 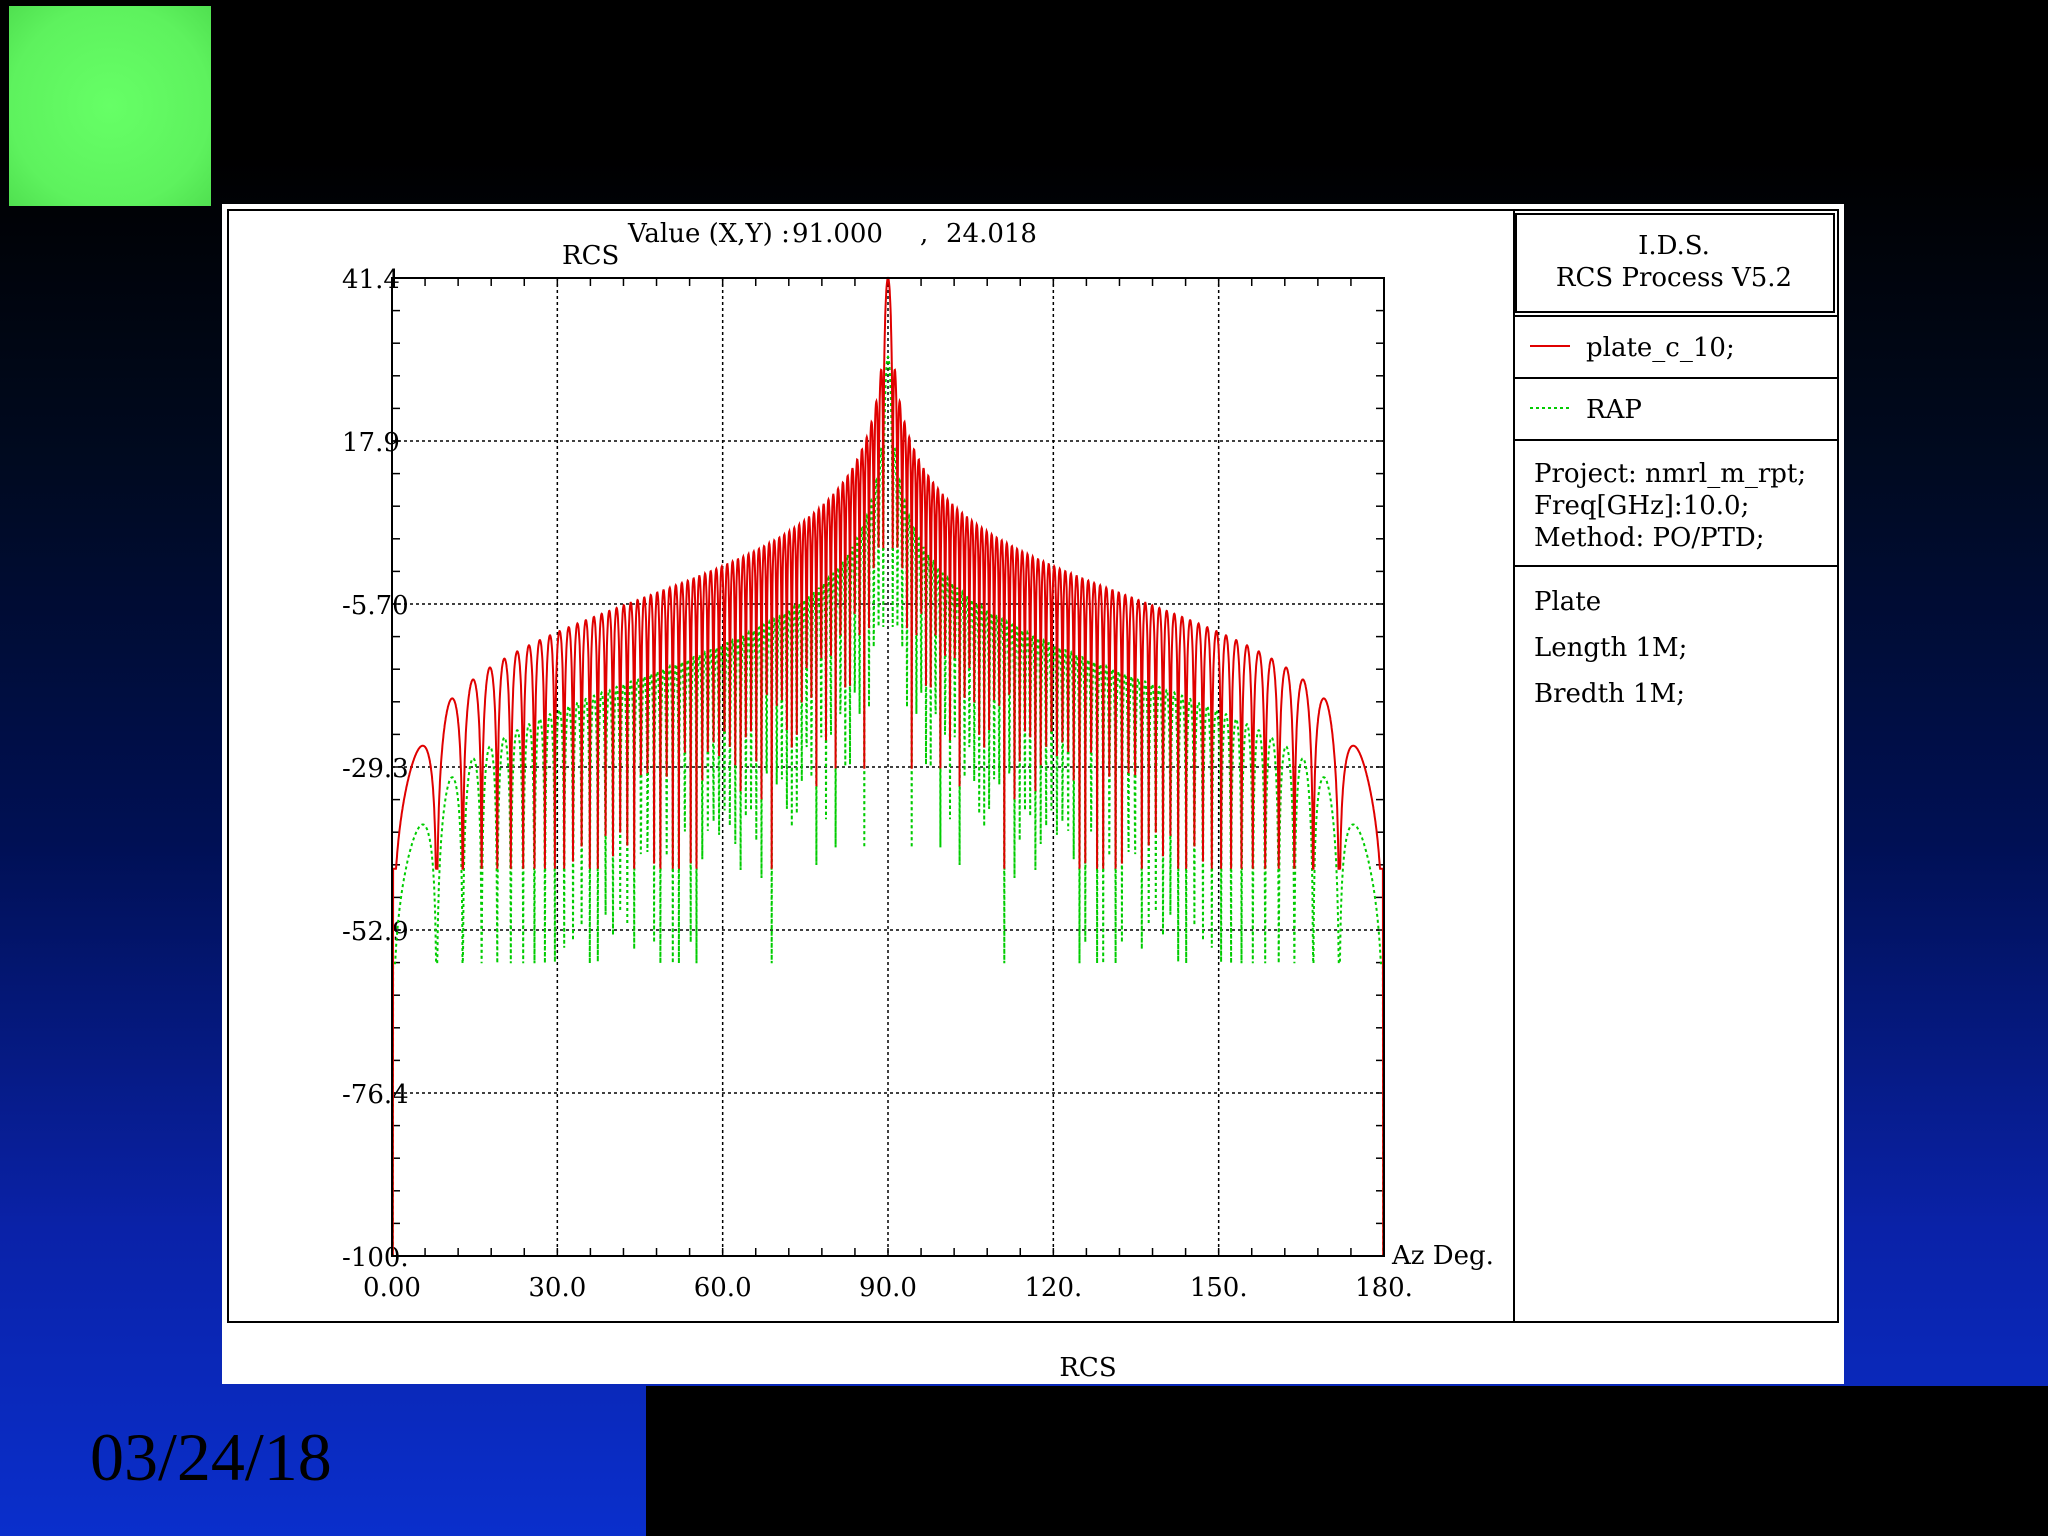 I want to click on y-tick-label: -100., so click(x=375, y=1258).